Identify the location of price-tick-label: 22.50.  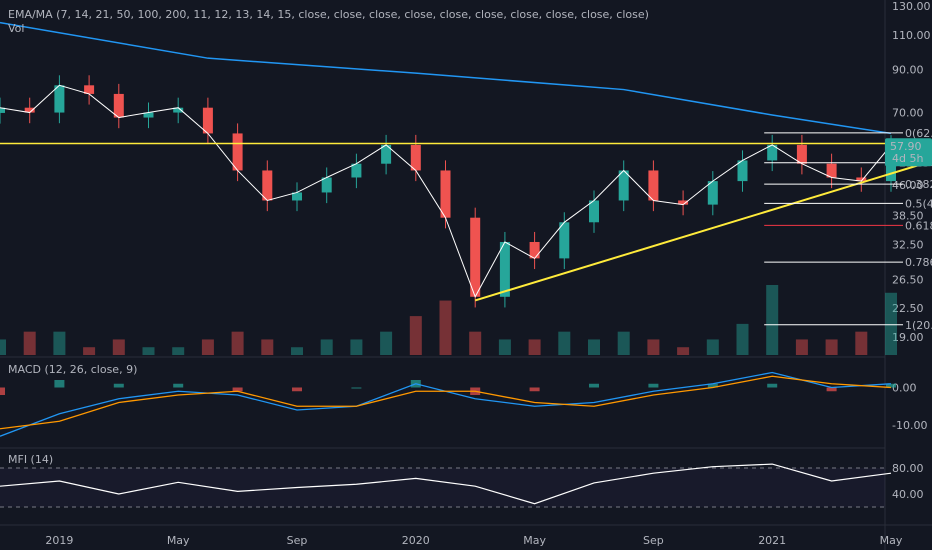
(908, 308).